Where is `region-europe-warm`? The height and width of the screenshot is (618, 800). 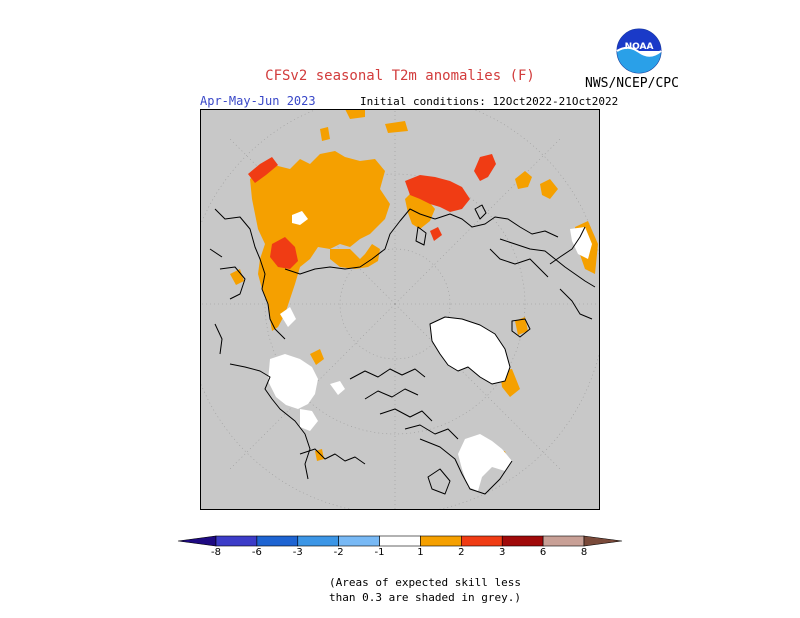 region-europe-warm is located at coordinates (420, 209).